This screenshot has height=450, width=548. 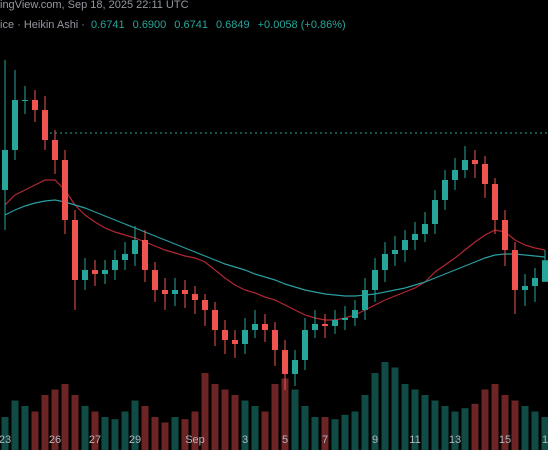 What do you see at coordinates (274, 440) in the screenshot?
I see `x-axis: 23 26 27 29 Sep 3 5 7 9 11 13 15 1` at bounding box center [274, 440].